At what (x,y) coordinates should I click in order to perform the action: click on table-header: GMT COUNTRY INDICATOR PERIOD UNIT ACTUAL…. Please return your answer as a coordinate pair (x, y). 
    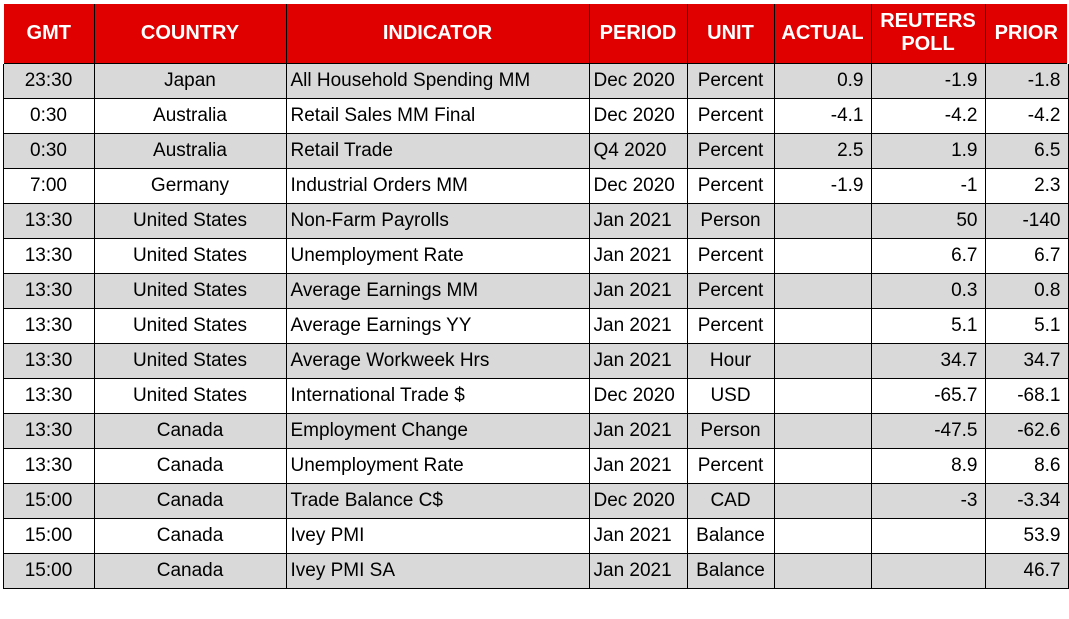
    Looking at the image, I should click on (535, 33).